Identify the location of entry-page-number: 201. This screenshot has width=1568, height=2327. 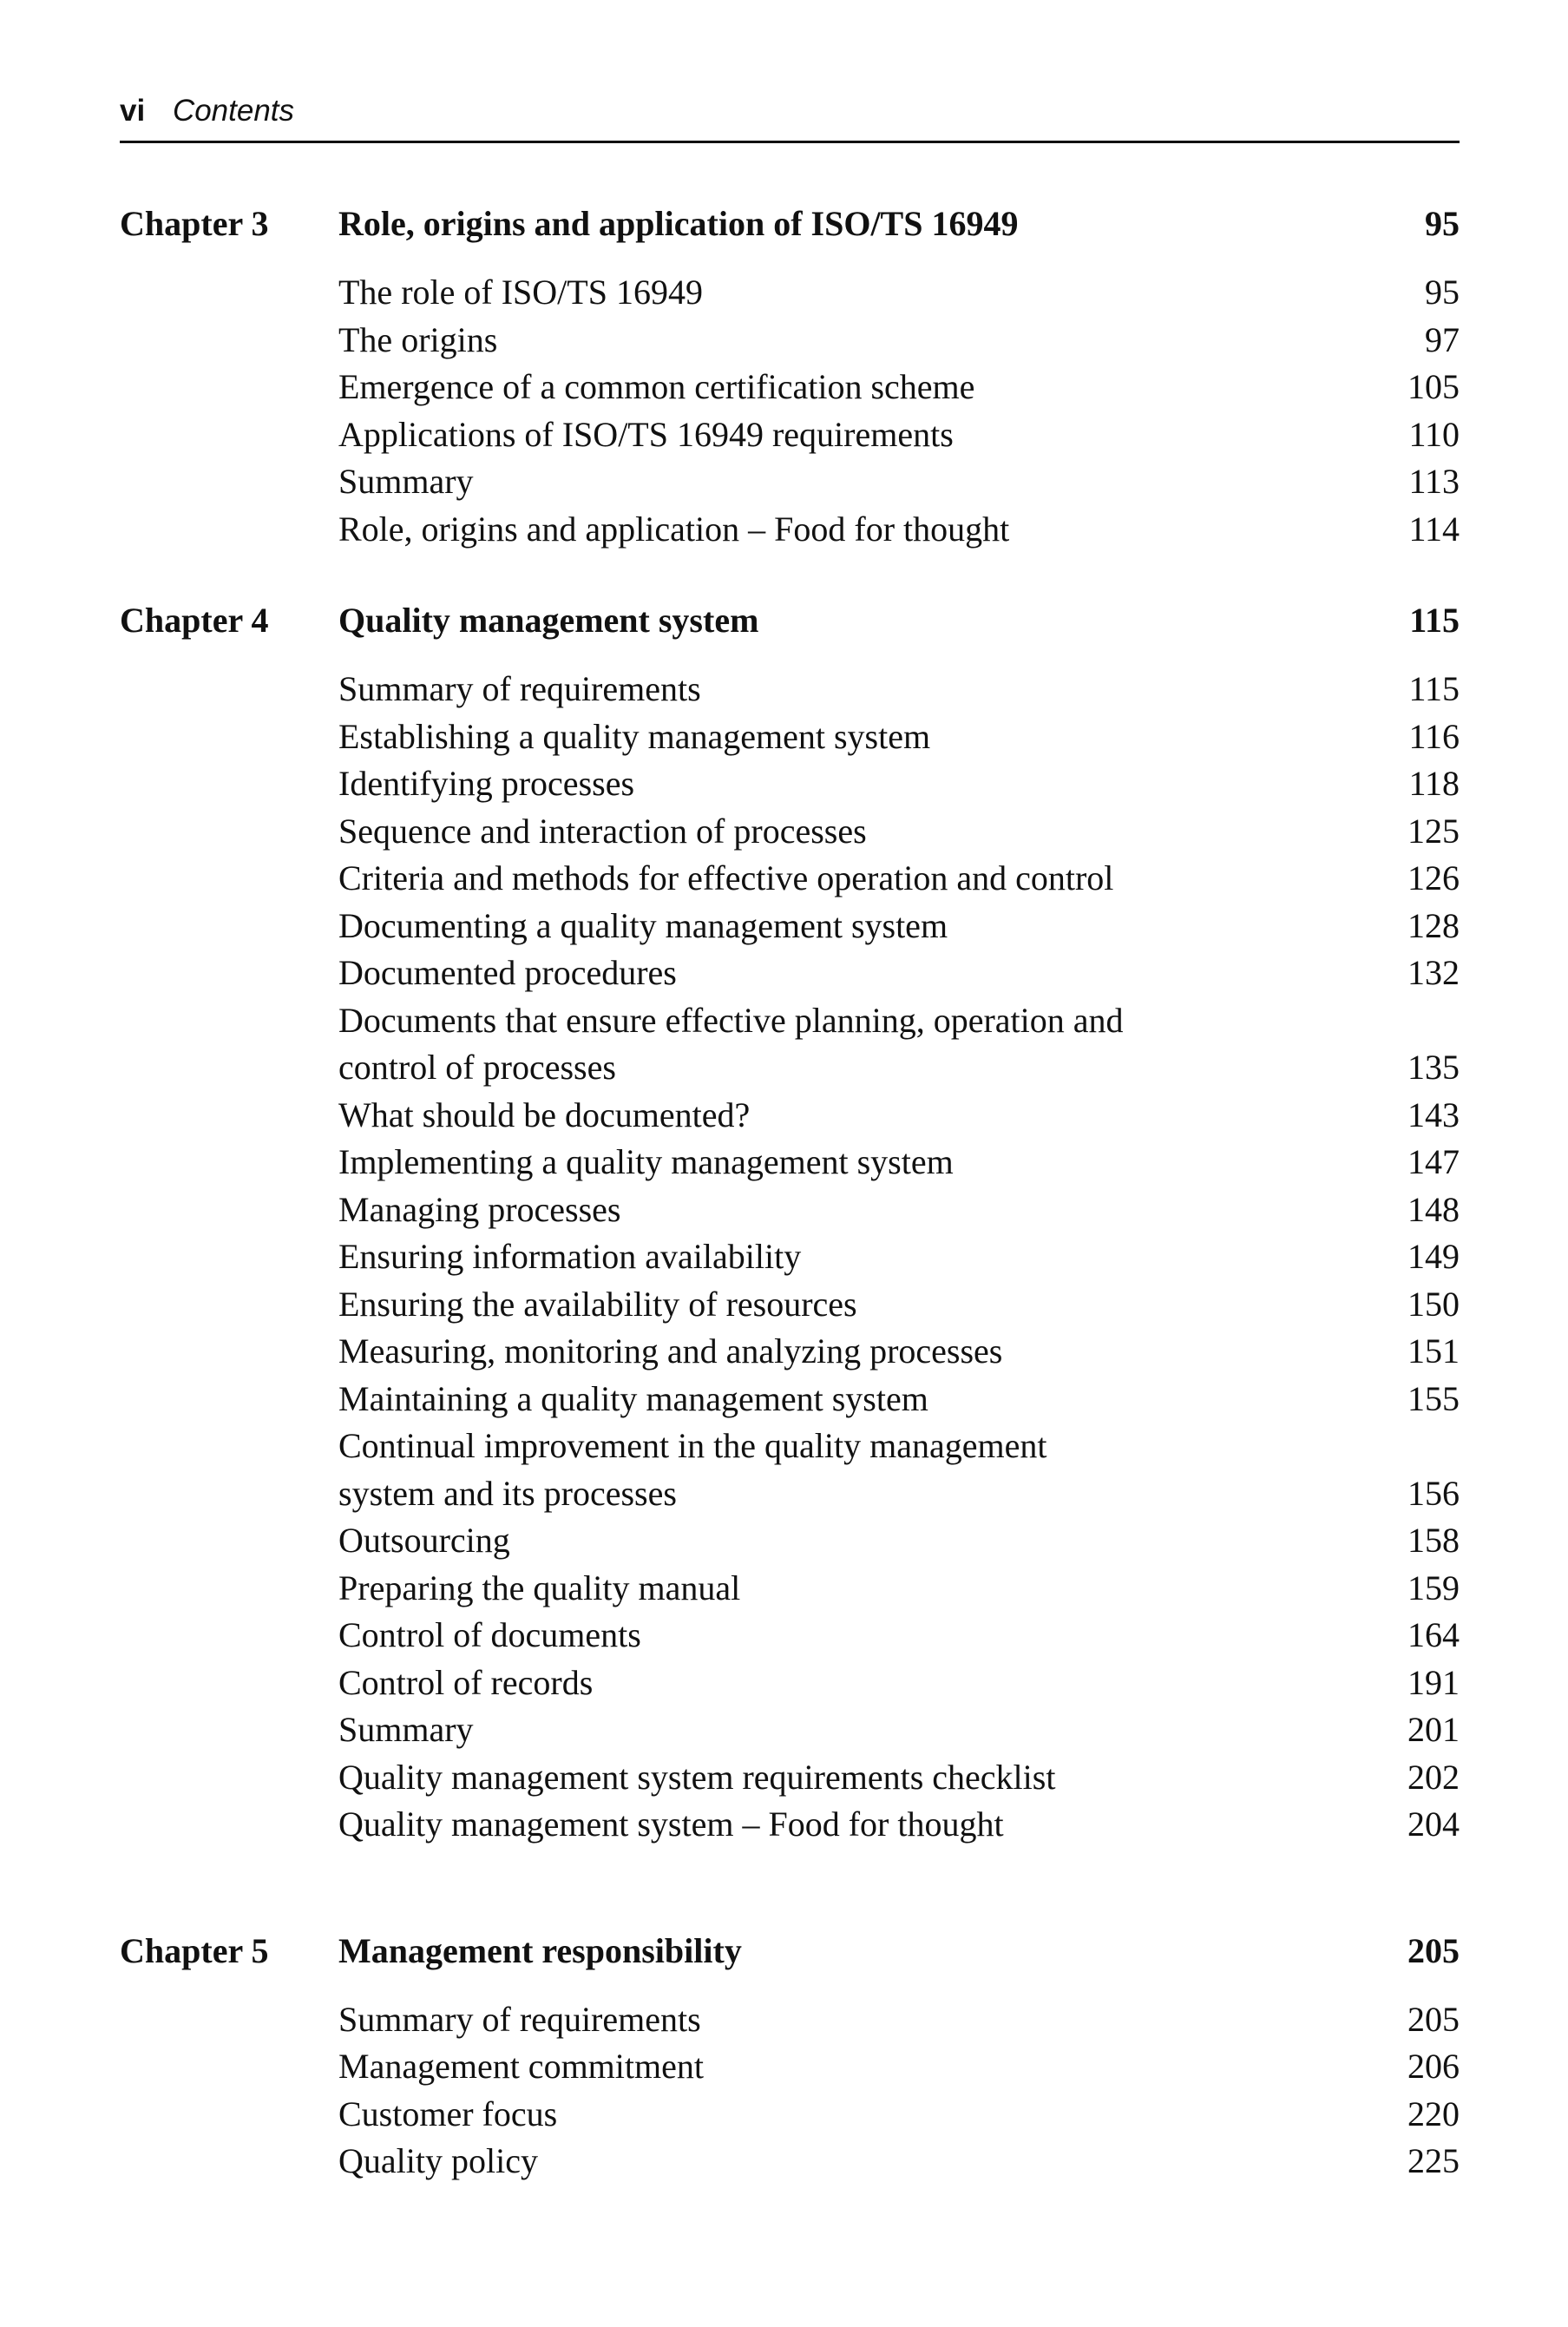
(1433, 1730).